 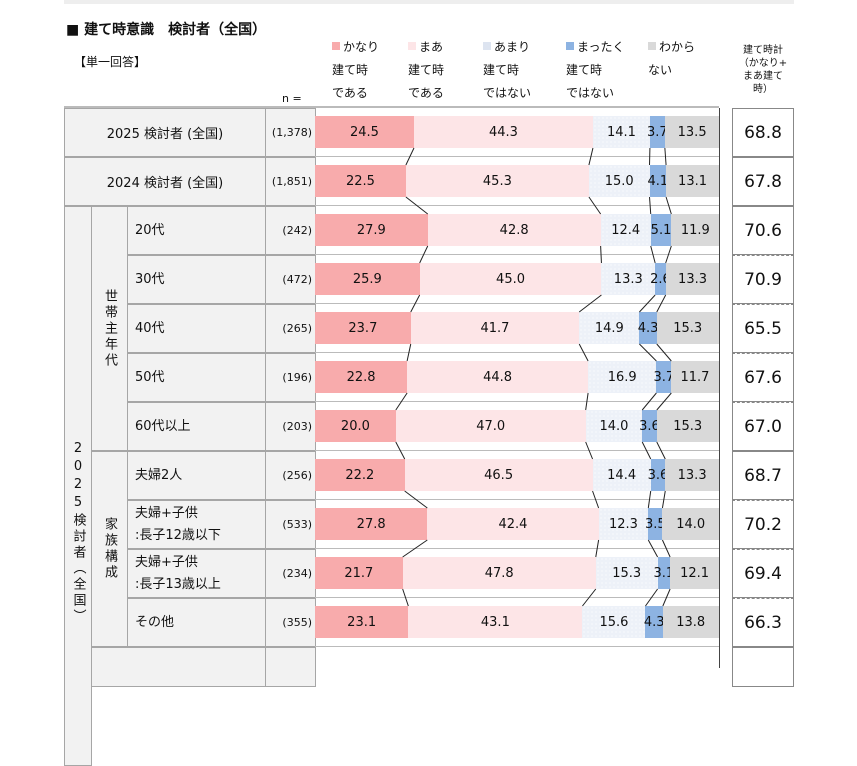 What do you see at coordinates (178, 667) in the screenshot?
I see `row-label` at bounding box center [178, 667].